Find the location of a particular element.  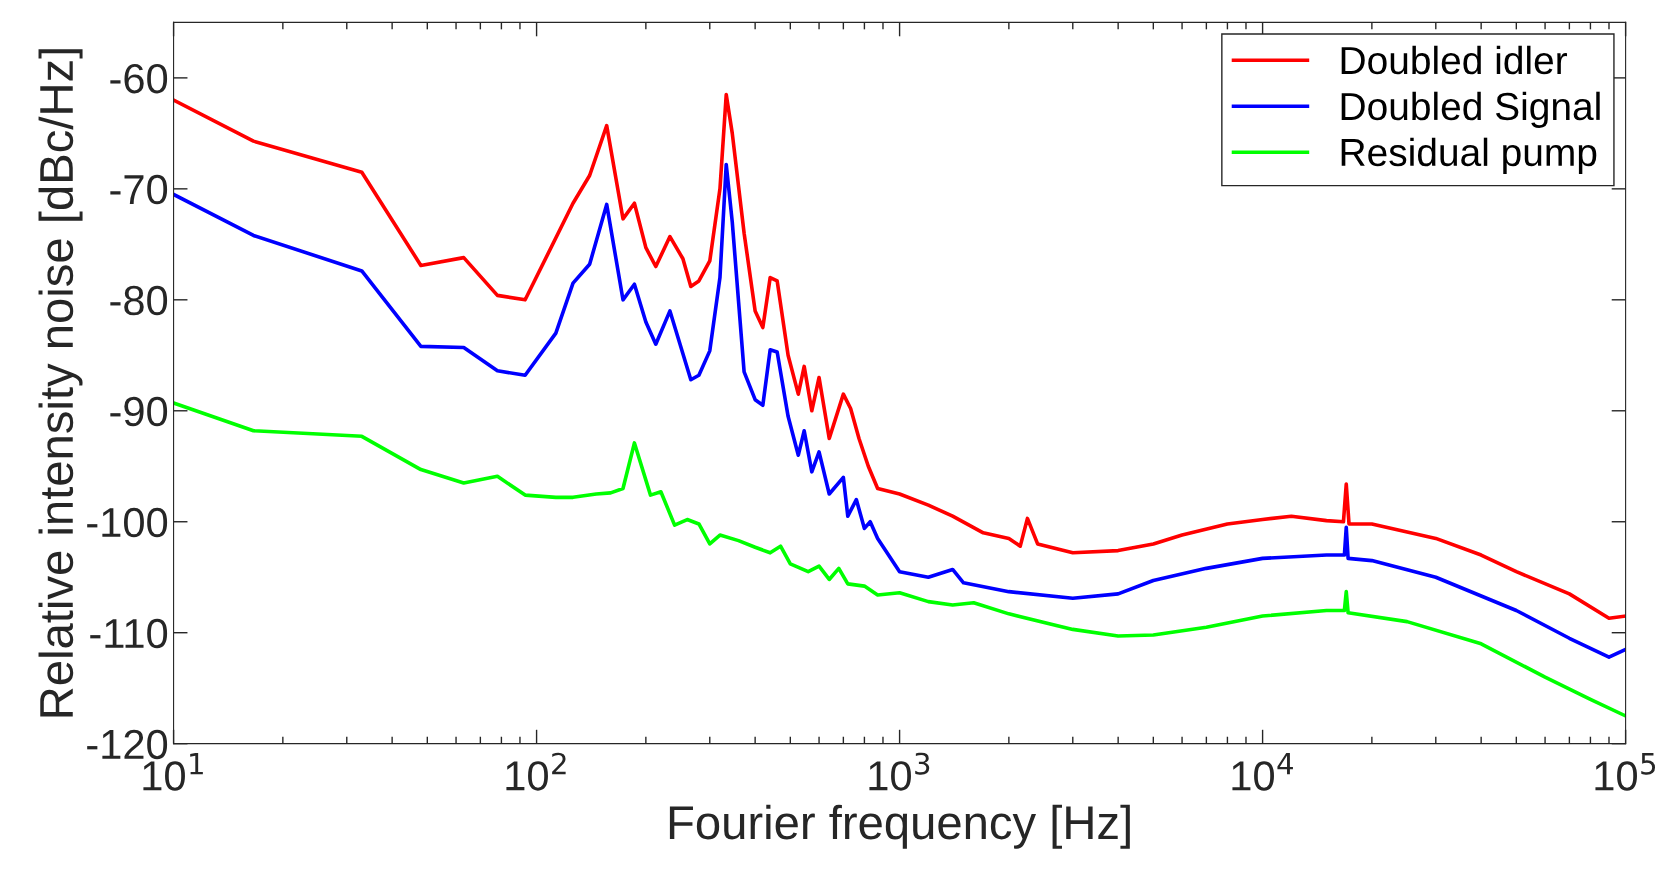

y-tick-label: -100 is located at coordinates (127, 522).